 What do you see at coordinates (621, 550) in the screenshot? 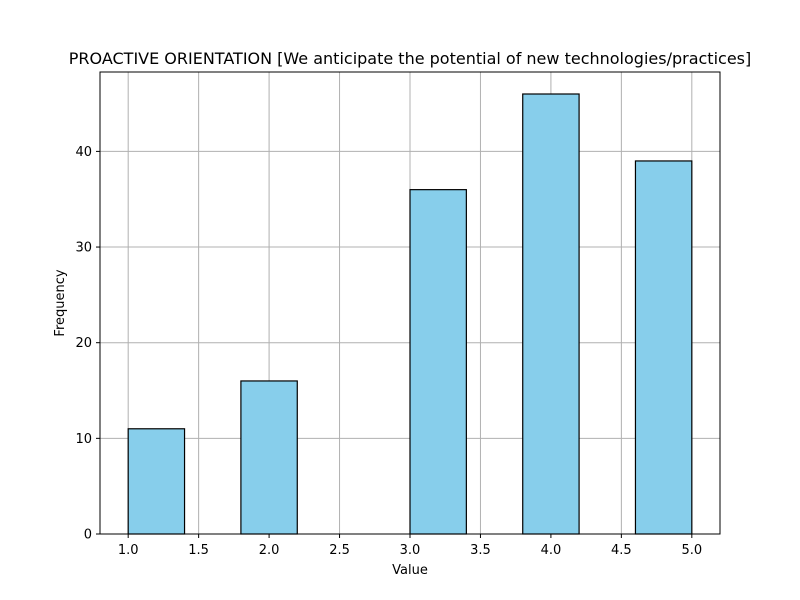
I see `x-tick-label: 4.5` at bounding box center [621, 550].